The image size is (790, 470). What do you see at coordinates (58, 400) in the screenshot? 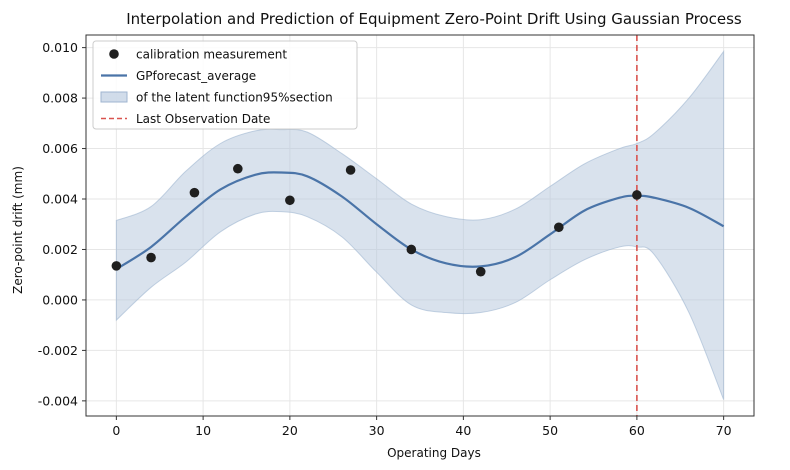
I see `y-tick-label: -0.004` at bounding box center [58, 400].